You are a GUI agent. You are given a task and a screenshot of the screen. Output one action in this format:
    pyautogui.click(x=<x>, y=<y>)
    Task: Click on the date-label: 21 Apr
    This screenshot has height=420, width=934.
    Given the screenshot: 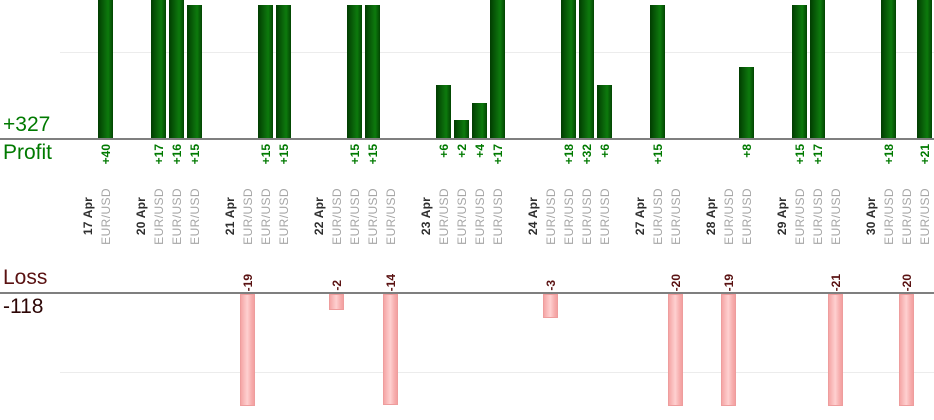 What is the action you would take?
    pyautogui.click(x=230, y=216)
    